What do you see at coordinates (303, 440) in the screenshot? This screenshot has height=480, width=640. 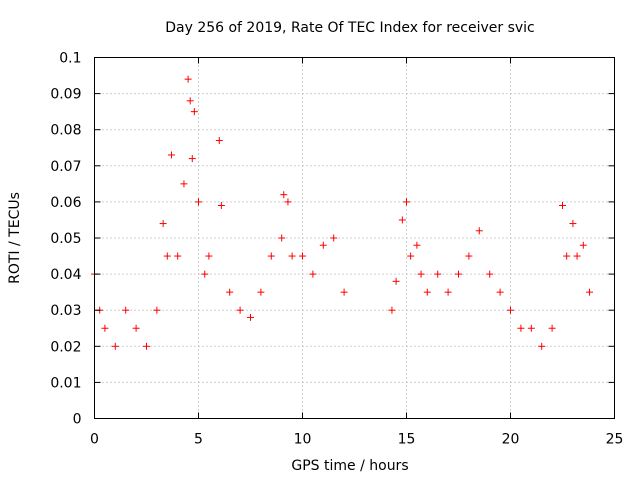 I see `x-tick-label: 10` at bounding box center [303, 440].